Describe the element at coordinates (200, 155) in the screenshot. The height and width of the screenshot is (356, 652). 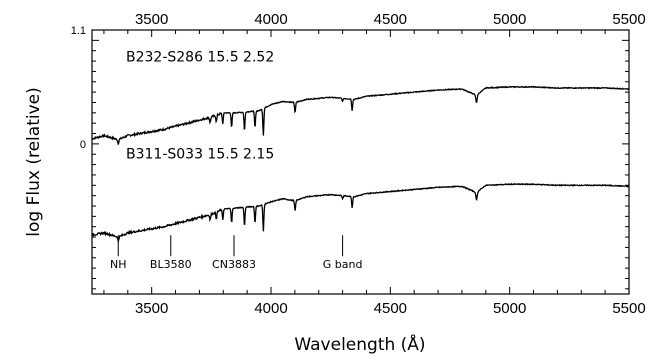
I see `spectrum-label-2: B311-S033 15.5 2.15` at that location.